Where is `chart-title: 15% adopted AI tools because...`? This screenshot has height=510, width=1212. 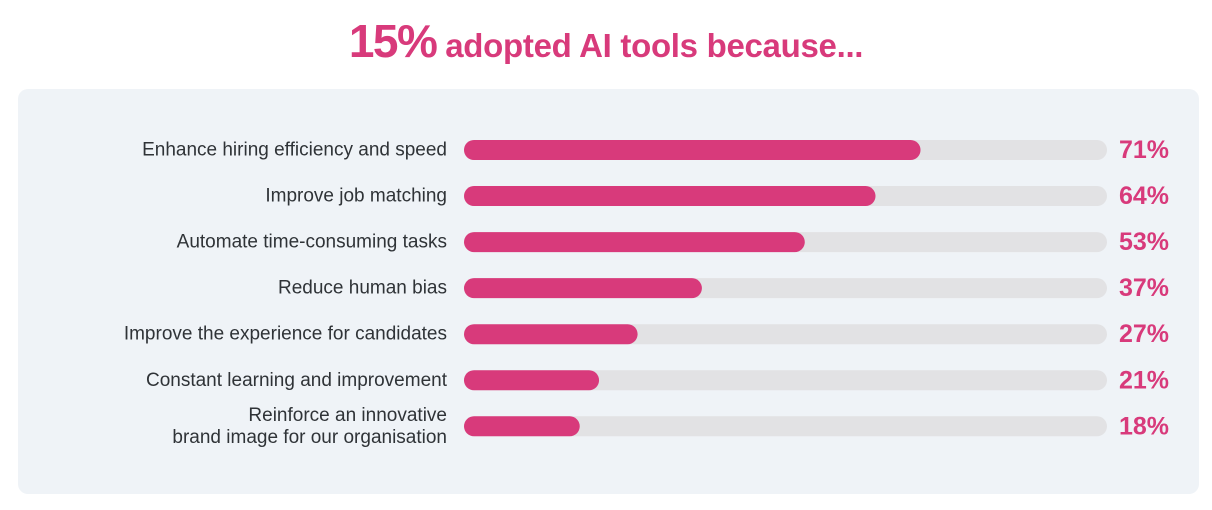
chart-title: 15% adopted AI tools because... is located at coordinates (606, 41).